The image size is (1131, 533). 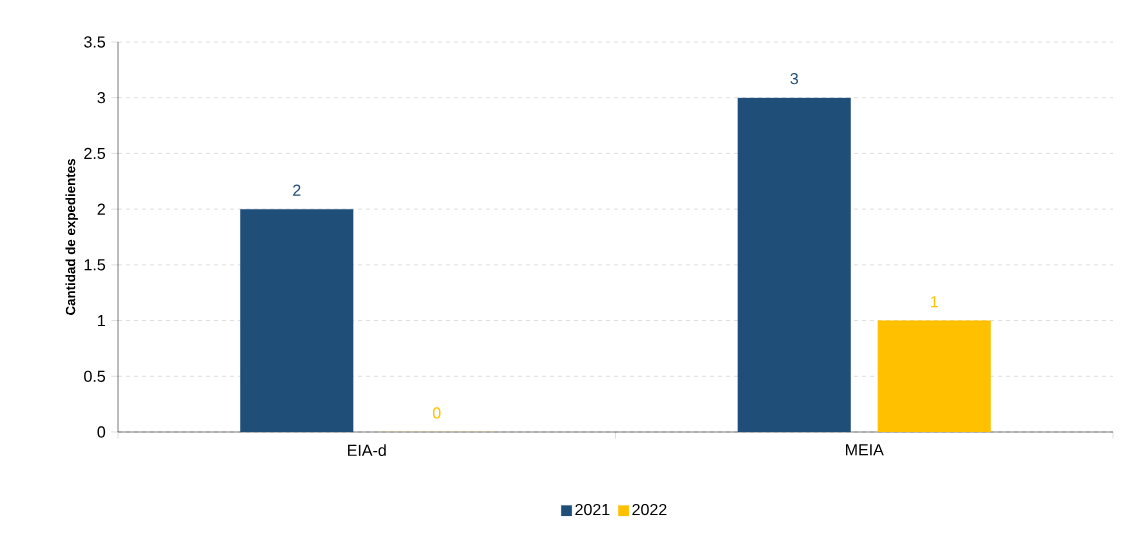 What do you see at coordinates (95, 153) in the screenshot?
I see `y-tick-label: 2.5` at bounding box center [95, 153].